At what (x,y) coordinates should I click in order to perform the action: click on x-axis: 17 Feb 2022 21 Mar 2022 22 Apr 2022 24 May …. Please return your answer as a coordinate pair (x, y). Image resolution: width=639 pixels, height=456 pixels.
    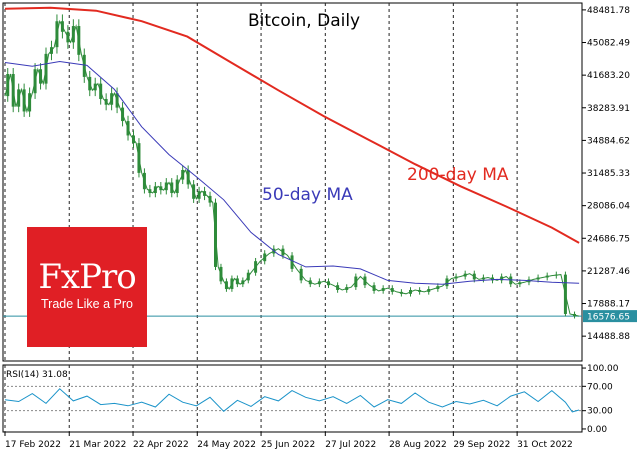
    Looking at the image, I should click on (288, 441).